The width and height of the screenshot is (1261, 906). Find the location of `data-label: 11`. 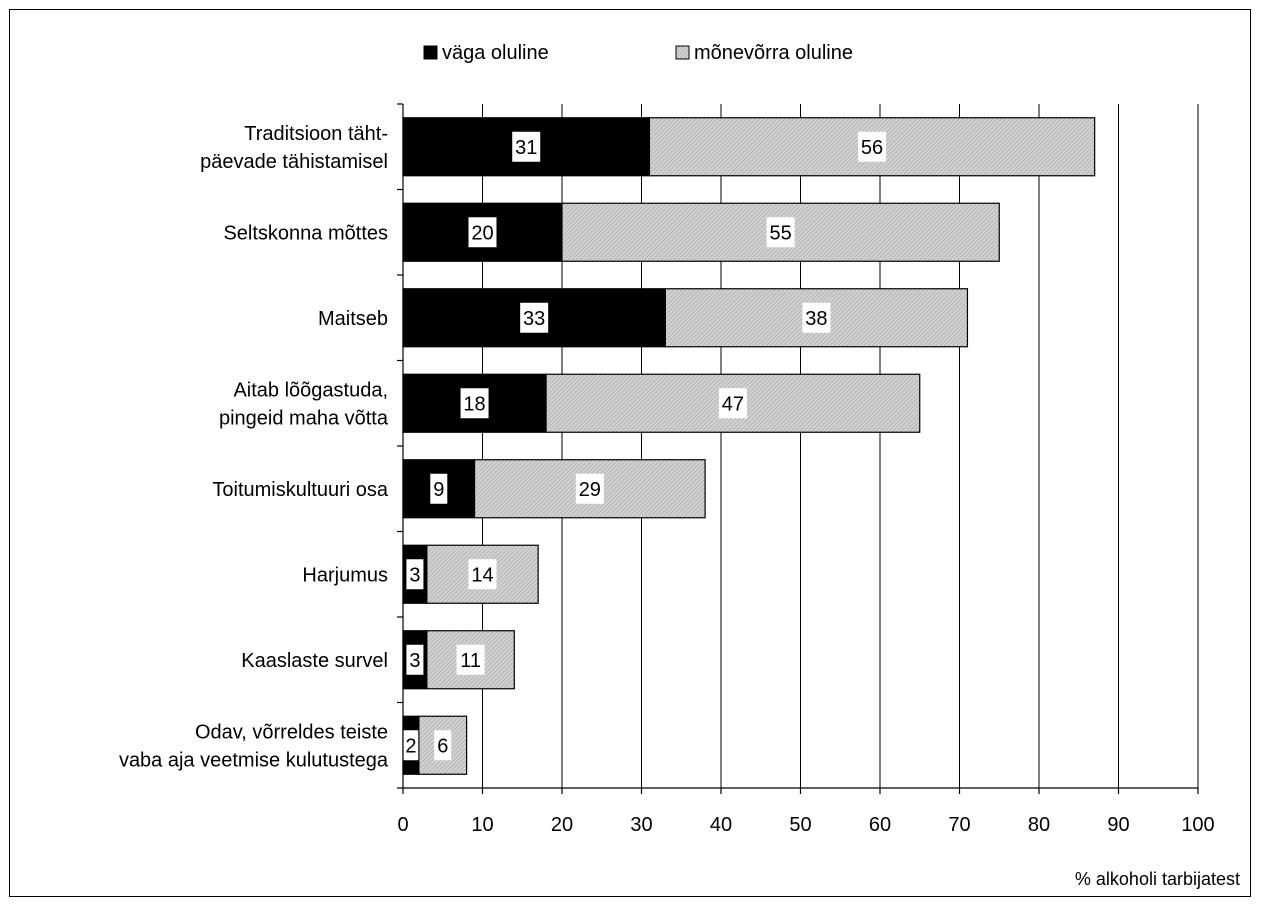

data-label: 11 is located at coordinates (470, 661).